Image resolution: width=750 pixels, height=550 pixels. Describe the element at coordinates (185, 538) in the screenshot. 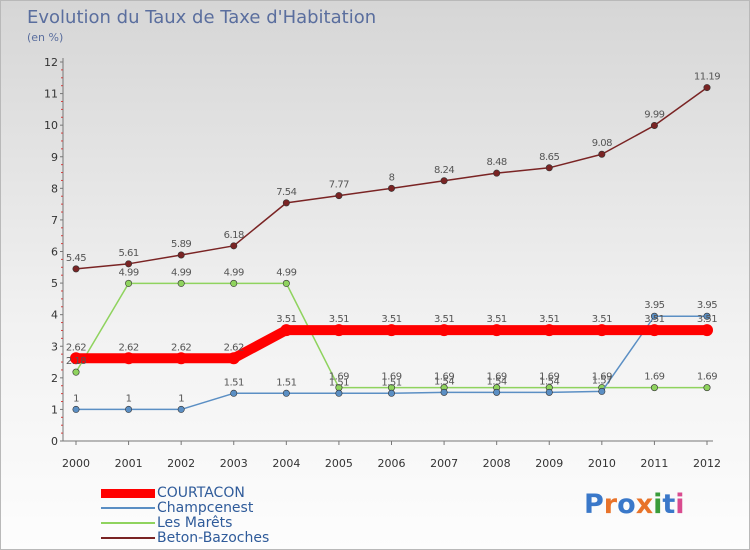

I see `legend-item-beton-bazoches: Beton-Bazoches` at that location.